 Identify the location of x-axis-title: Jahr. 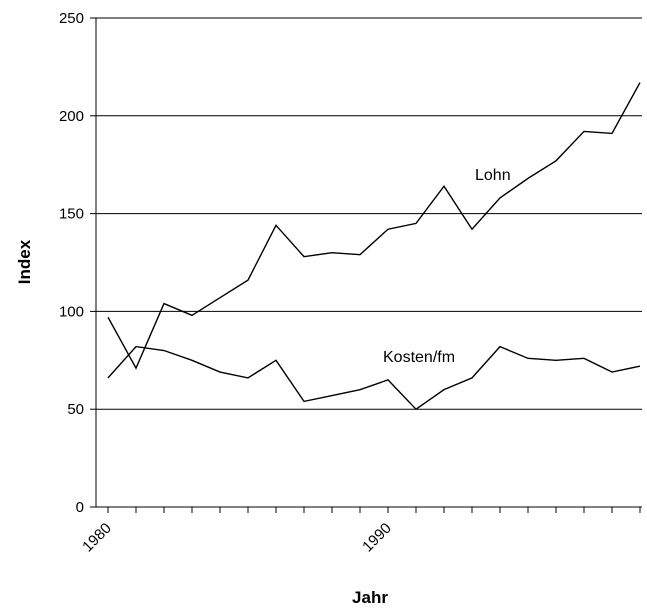
(370, 597).